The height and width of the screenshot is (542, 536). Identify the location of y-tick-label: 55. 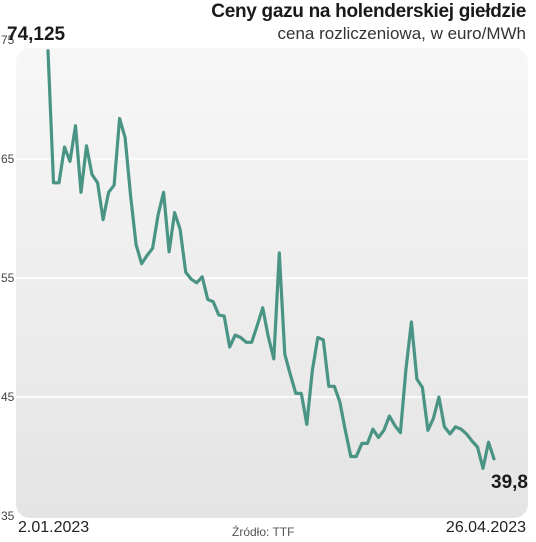
(8, 278).